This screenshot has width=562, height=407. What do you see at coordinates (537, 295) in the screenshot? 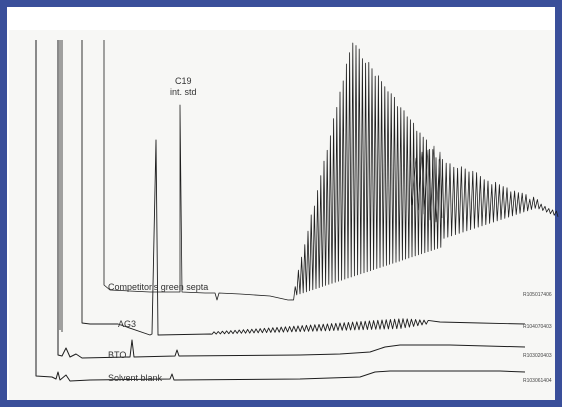
I see `trace-code-competitor: R105017406` at bounding box center [537, 295].